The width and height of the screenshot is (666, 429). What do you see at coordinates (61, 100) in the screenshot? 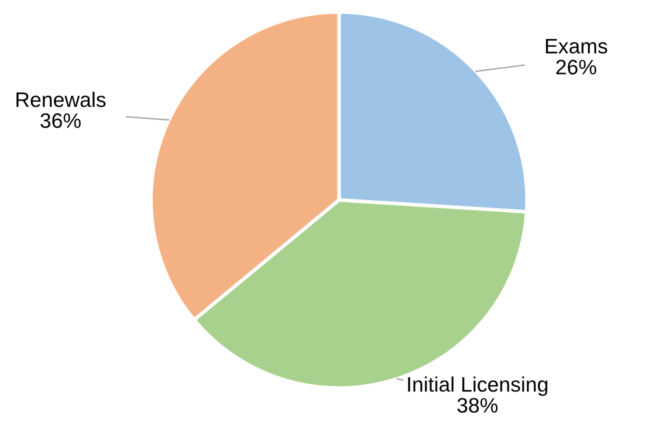
I see `slice-label: Renewals` at bounding box center [61, 100].